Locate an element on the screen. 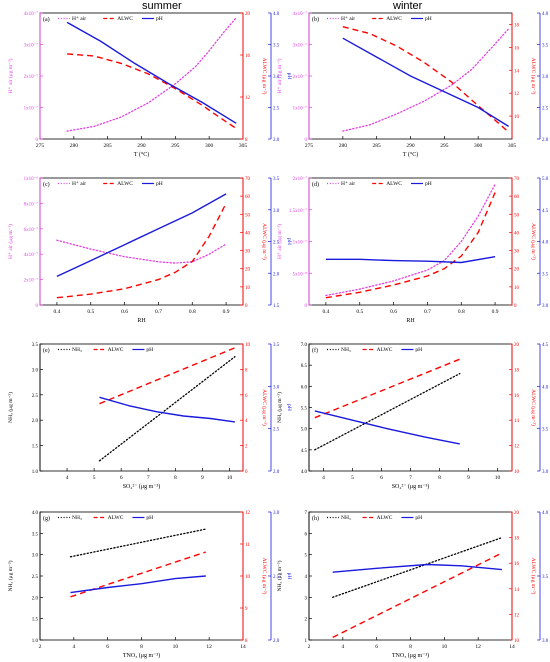 The height and width of the screenshot is (662, 550). y-tick-label: 10 is located at coordinates (517, 641).